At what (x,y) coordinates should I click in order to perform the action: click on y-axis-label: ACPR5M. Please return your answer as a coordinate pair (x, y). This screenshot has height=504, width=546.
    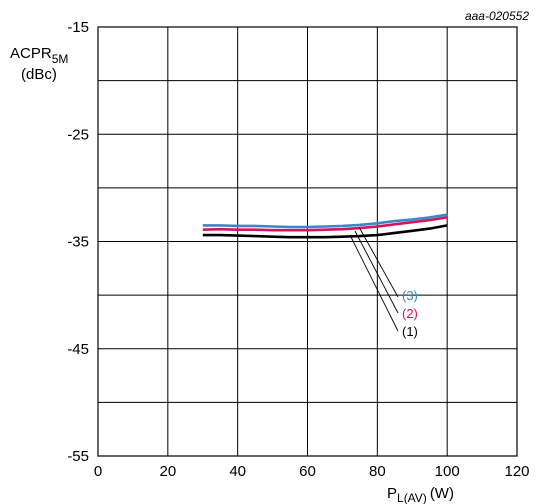
    Looking at the image, I should click on (39, 55).